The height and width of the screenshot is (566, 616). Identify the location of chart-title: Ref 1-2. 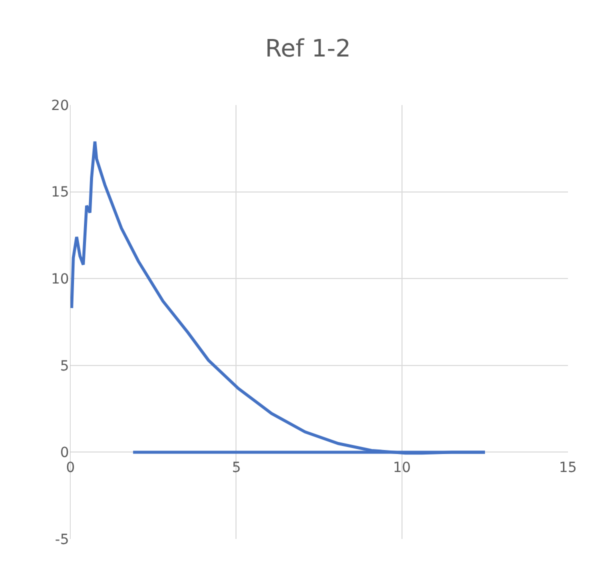
(308, 48).